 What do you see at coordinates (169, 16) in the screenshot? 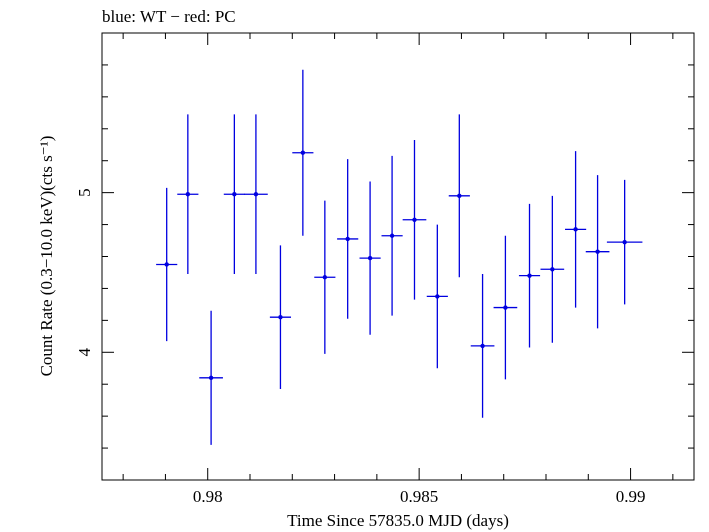
I see `chart-title: blue: WT − red: PC` at bounding box center [169, 16].